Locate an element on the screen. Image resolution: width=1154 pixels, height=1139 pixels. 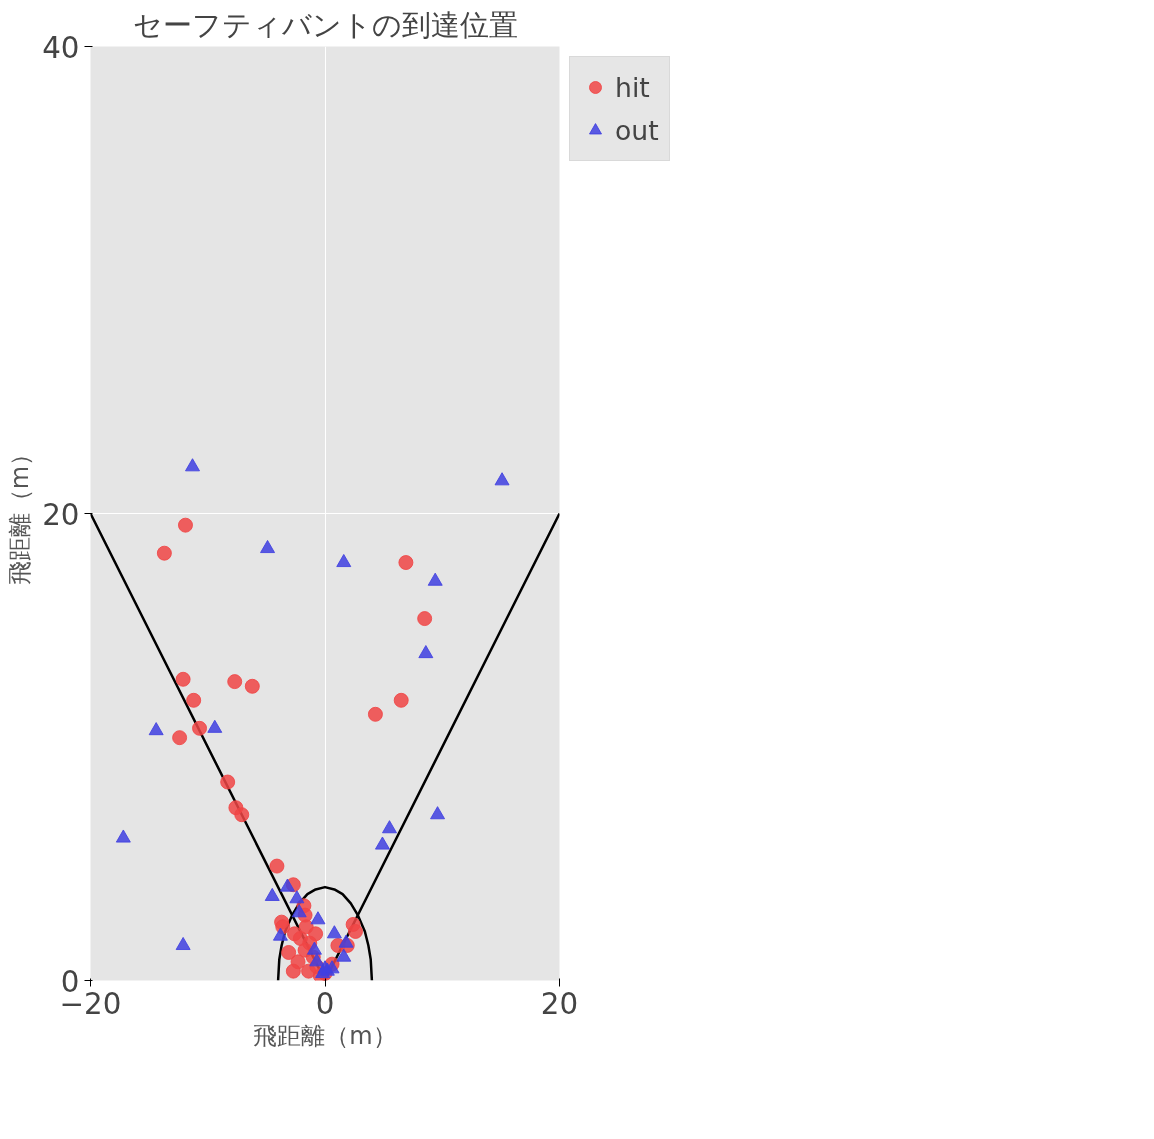
y-axis-title: 飛距離（m） is located at coordinates (20, 513).